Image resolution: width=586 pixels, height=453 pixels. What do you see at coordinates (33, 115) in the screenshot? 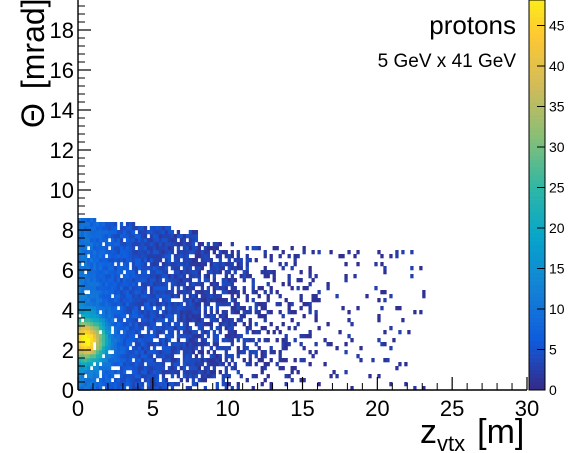
I see `y-axis-symbol: Θ` at bounding box center [33, 115].